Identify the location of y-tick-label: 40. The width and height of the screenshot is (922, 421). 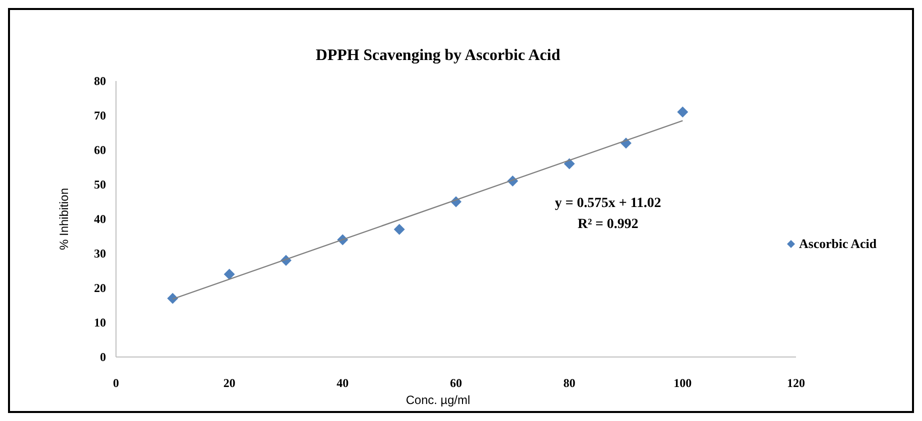
(100, 219).